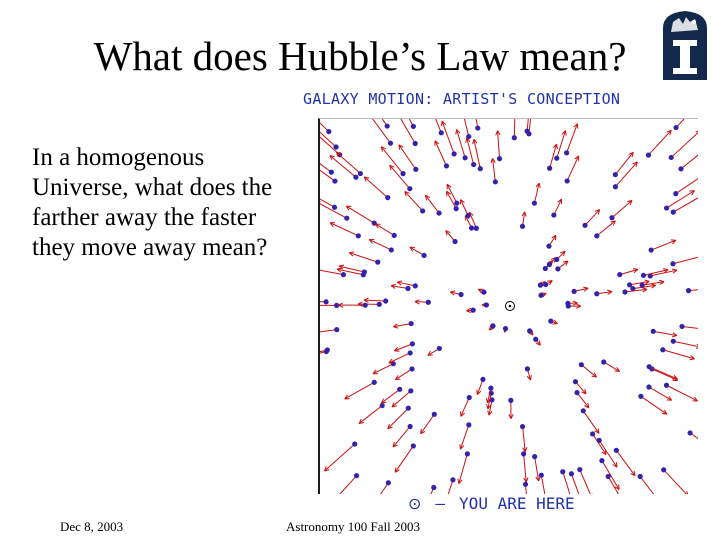 The width and height of the screenshot is (720, 540). I want to click on figure-caption: GALAXY MOTION: ARTIST'S CONCEPTION, so click(462, 99).